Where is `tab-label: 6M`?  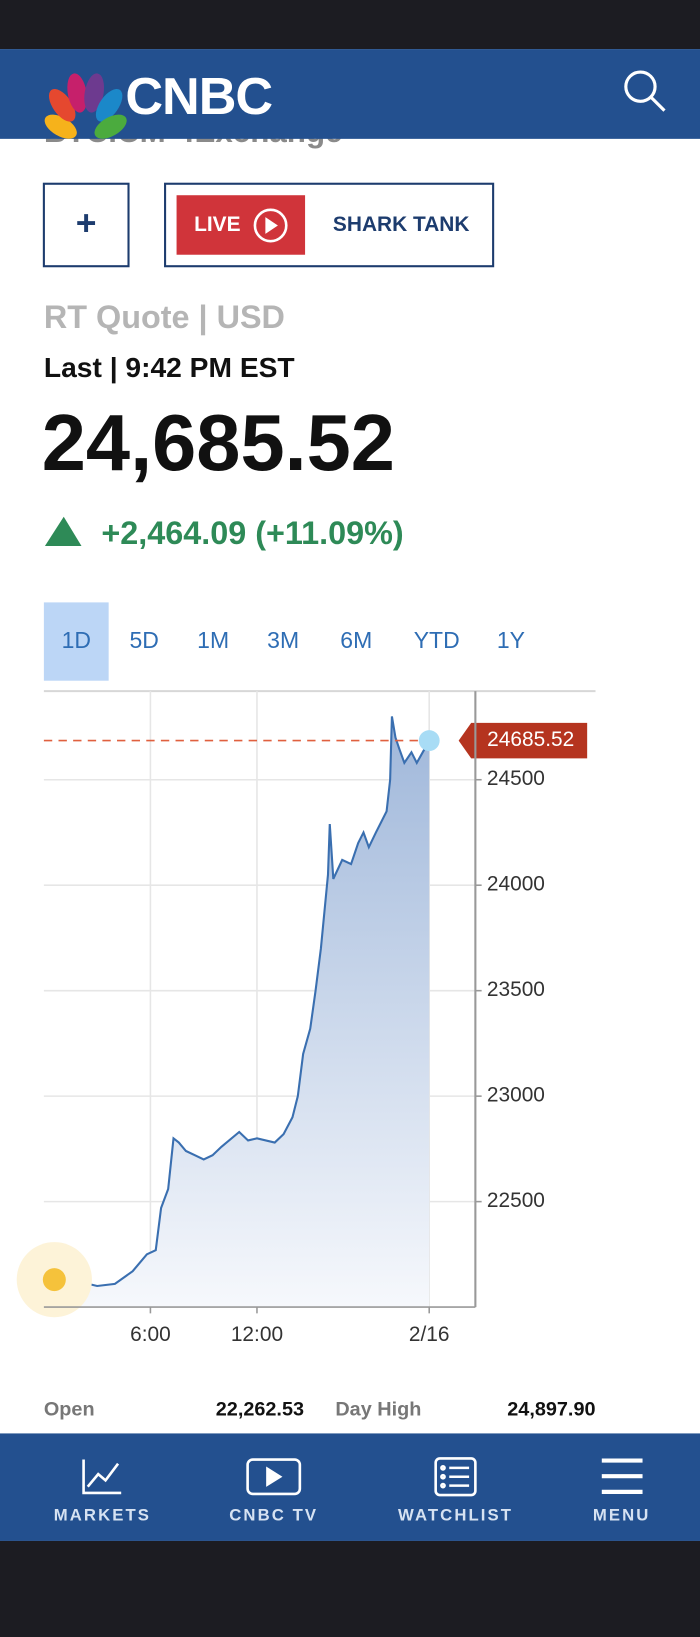
tab-label: 6M is located at coordinates (356, 640).